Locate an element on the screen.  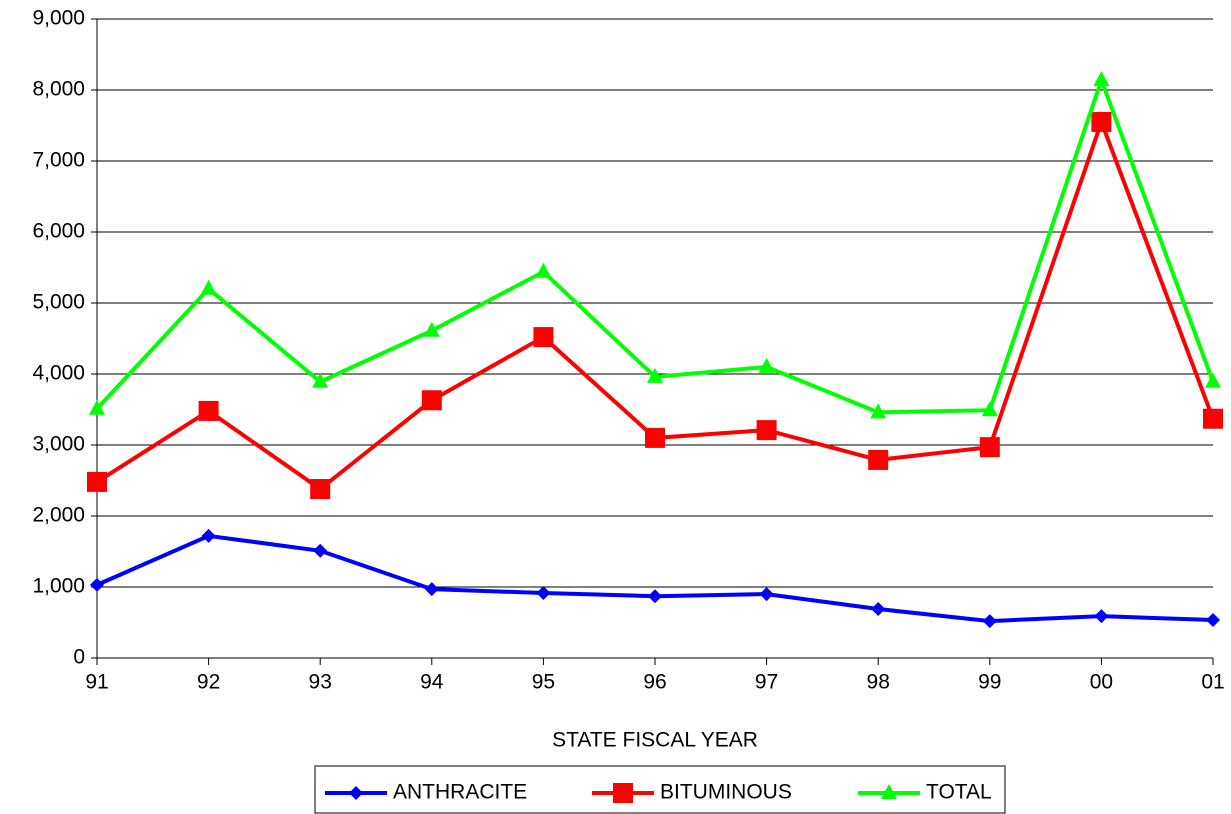
x-axis-label: STATE FISCAL YEAR is located at coordinates (655, 740).